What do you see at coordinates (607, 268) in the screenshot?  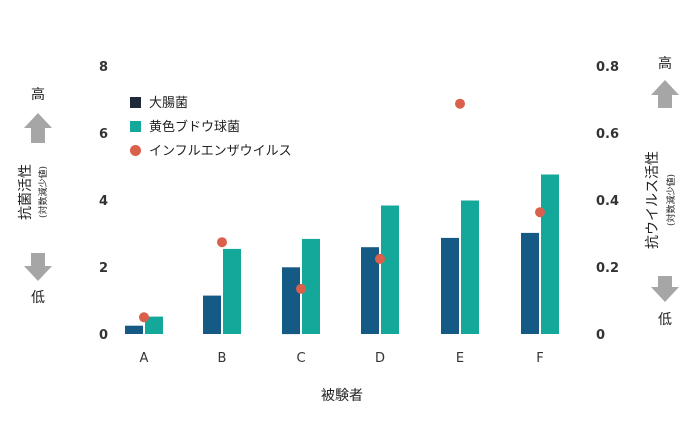 I see `right-tick-0-2: 0.2` at bounding box center [607, 268].